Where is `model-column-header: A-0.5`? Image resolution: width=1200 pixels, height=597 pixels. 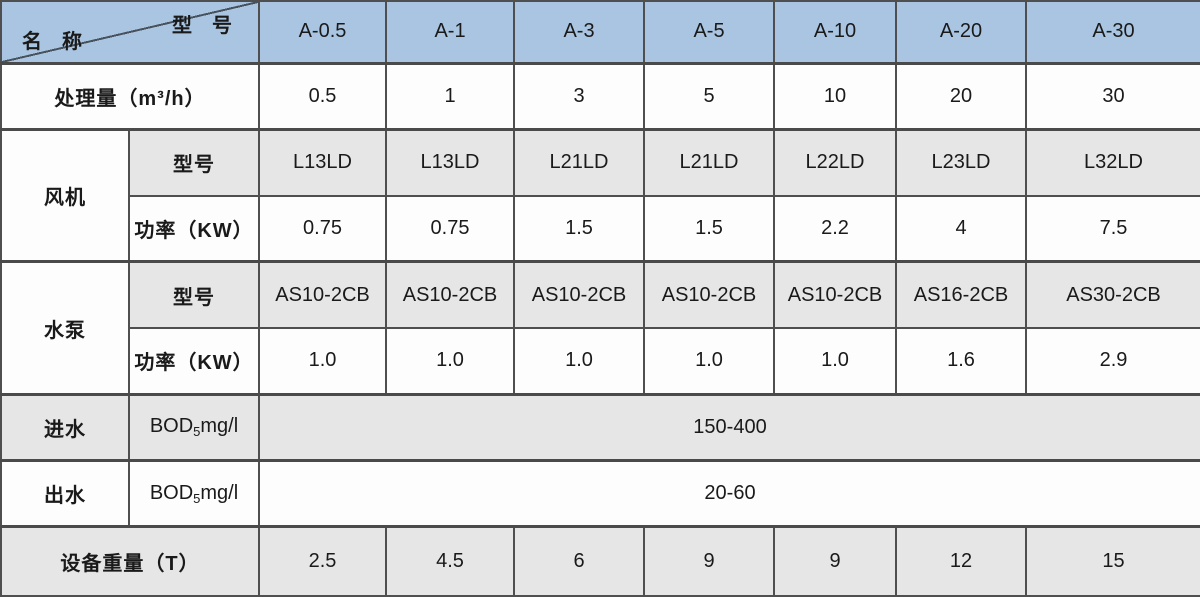 model-column-header: A-0.5 is located at coordinates (322, 32).